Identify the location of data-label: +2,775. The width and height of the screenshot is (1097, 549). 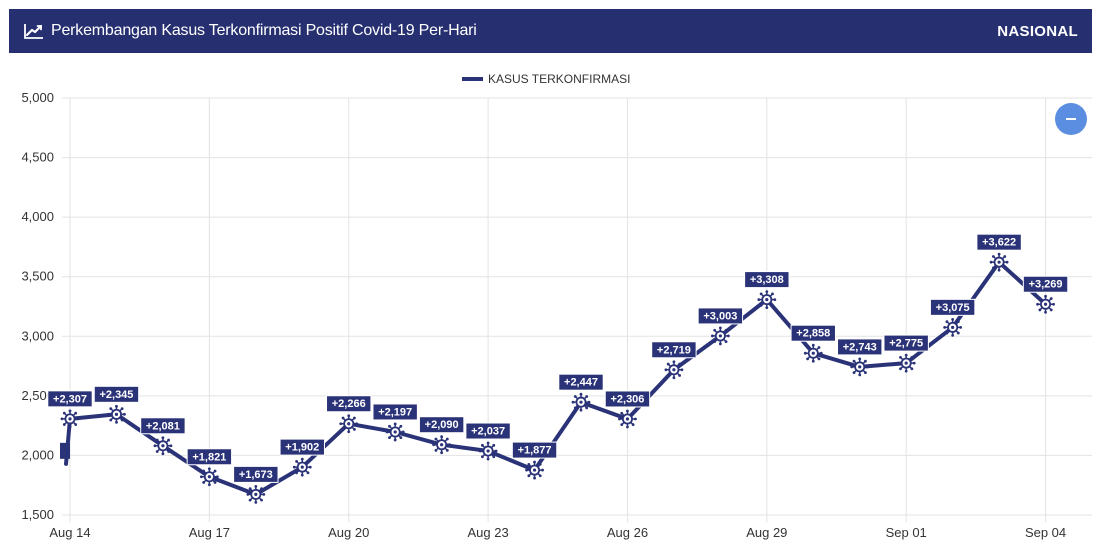
(906, 343).